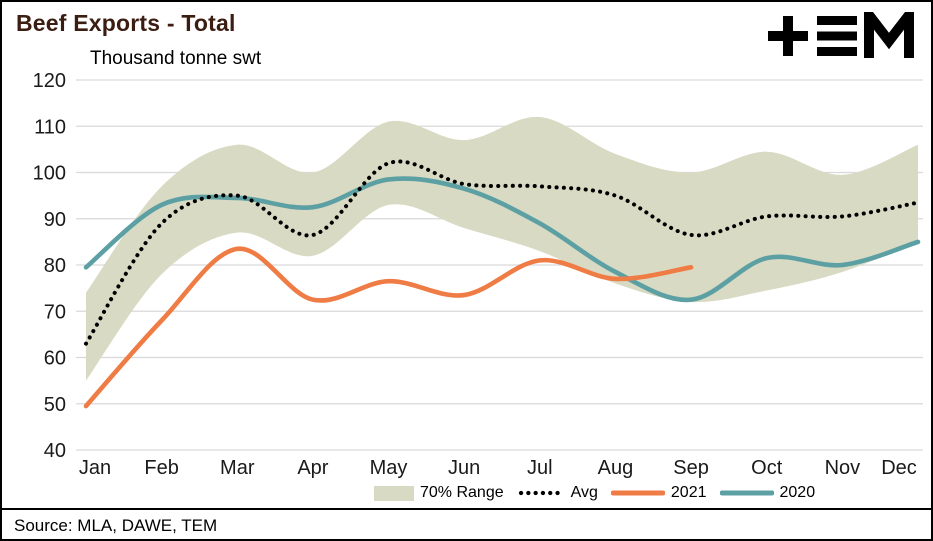 The width and height of the screenshot is (933, 541). Describe the element at coordinates (540, 468) in the screenshot. I see `x-axis-label: Jul` at that location.